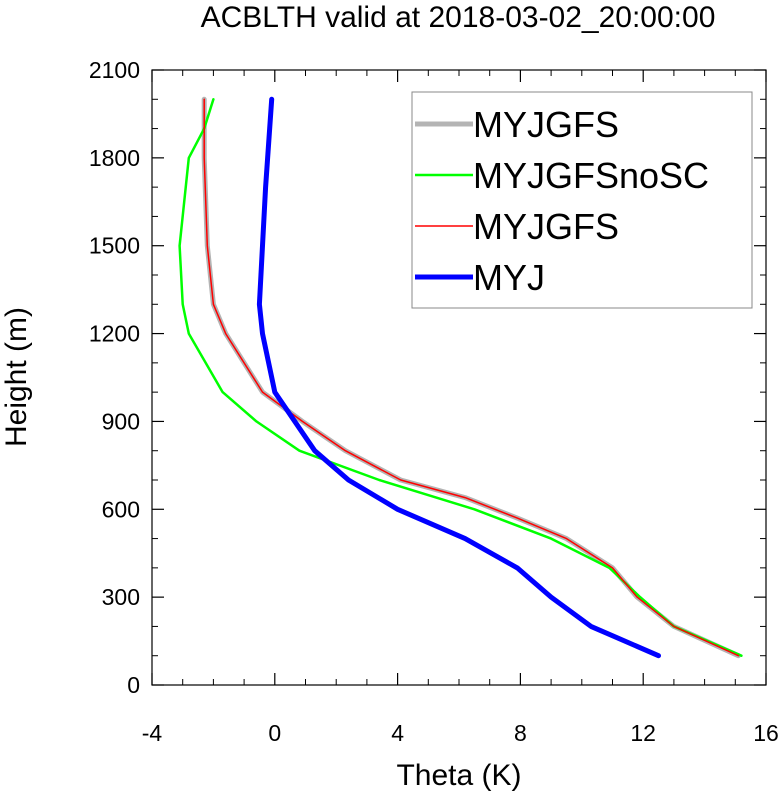 The height and width of the screenshot is (797, 783). What do you see at coordinates (458, 775) in the screenshot?
I see `x-axis-label: Theta (K)` at bounding box center [458, 775].